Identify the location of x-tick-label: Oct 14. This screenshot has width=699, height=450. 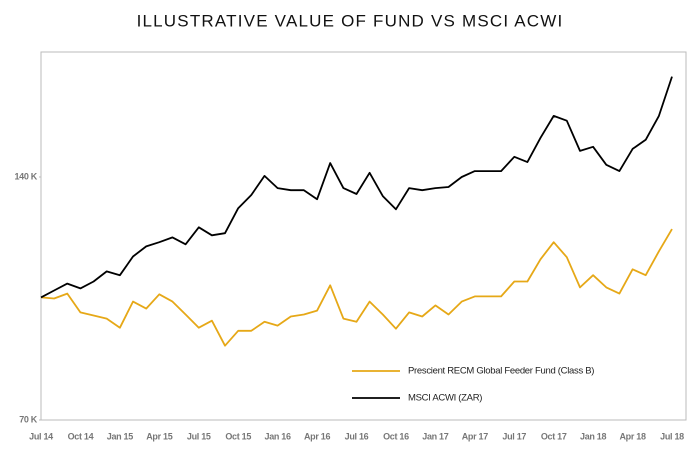
(81, 436).